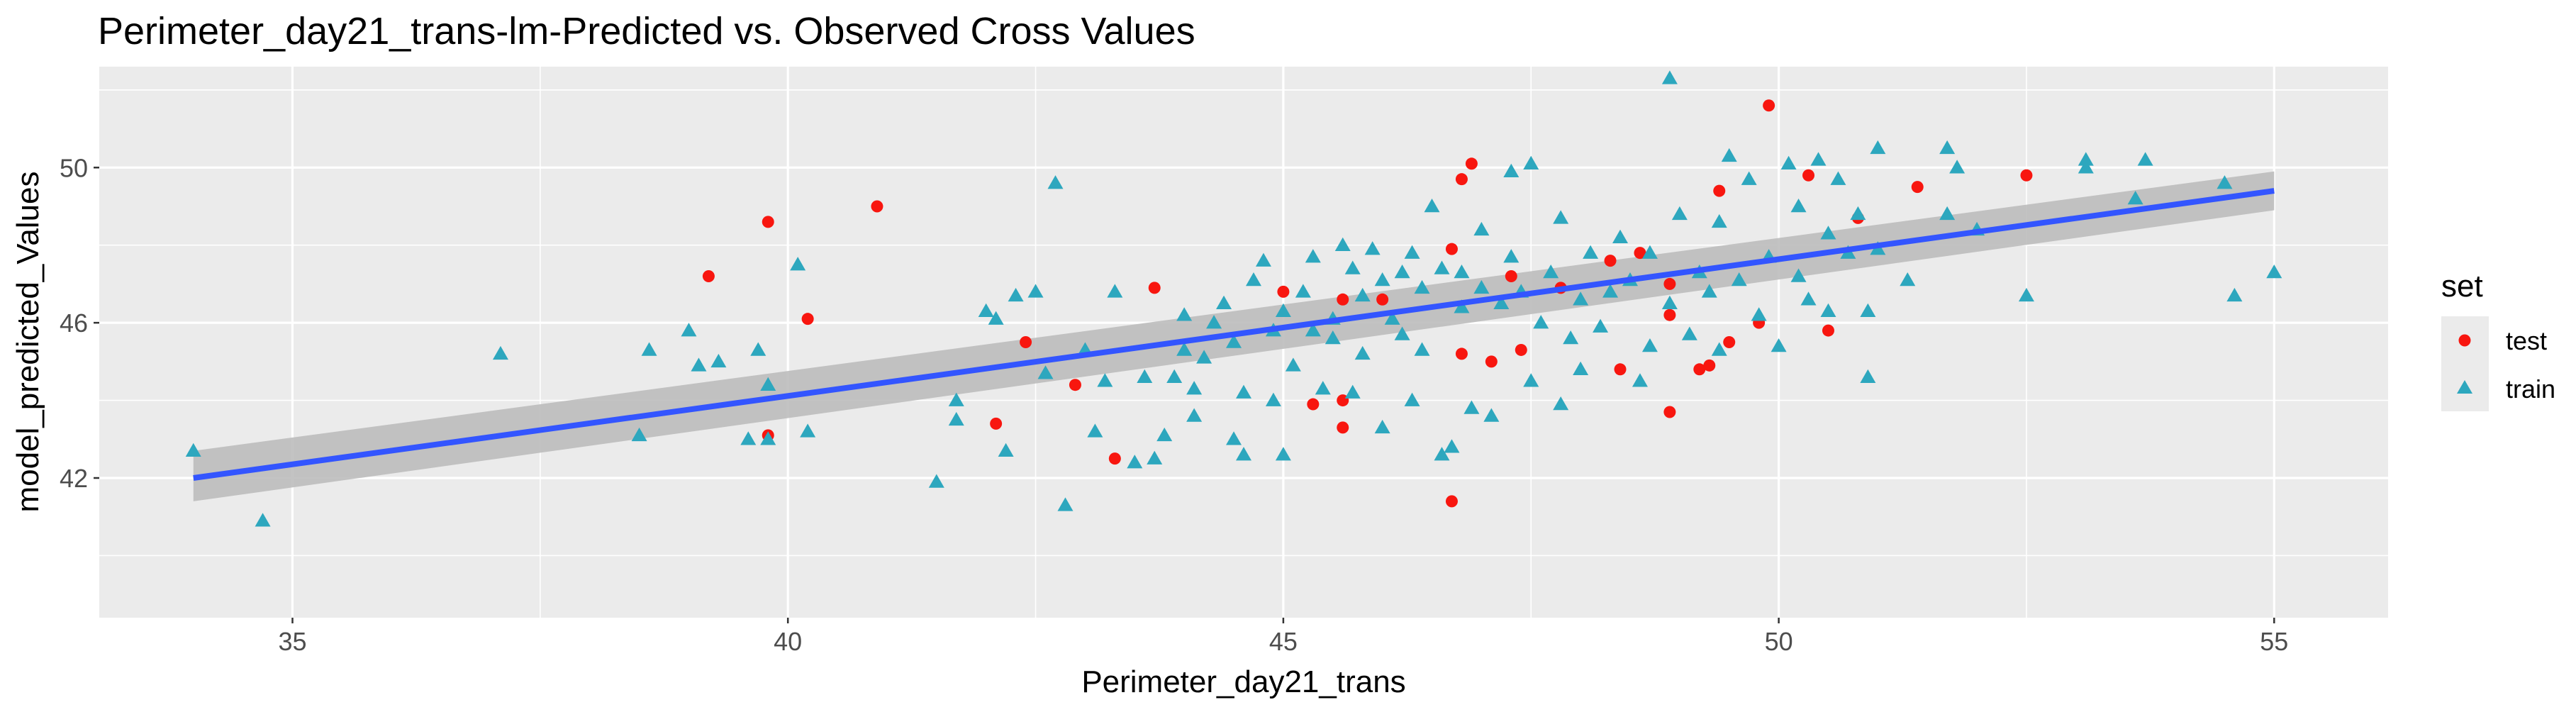  What do you see at coordinates (74, 479) in the screenshot?
I see `y-tick-label: 42` at bounding box center [74, 479].